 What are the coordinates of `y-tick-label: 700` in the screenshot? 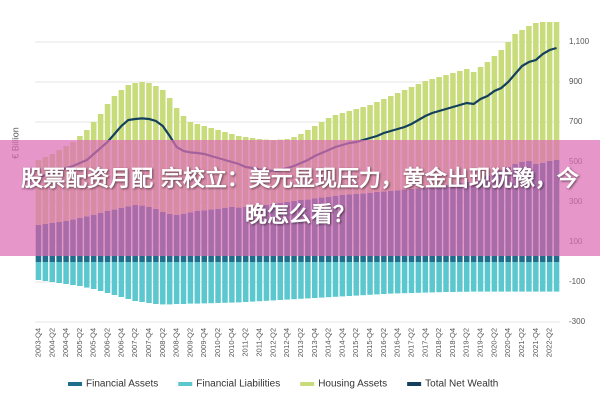 It's located at (576, 121).